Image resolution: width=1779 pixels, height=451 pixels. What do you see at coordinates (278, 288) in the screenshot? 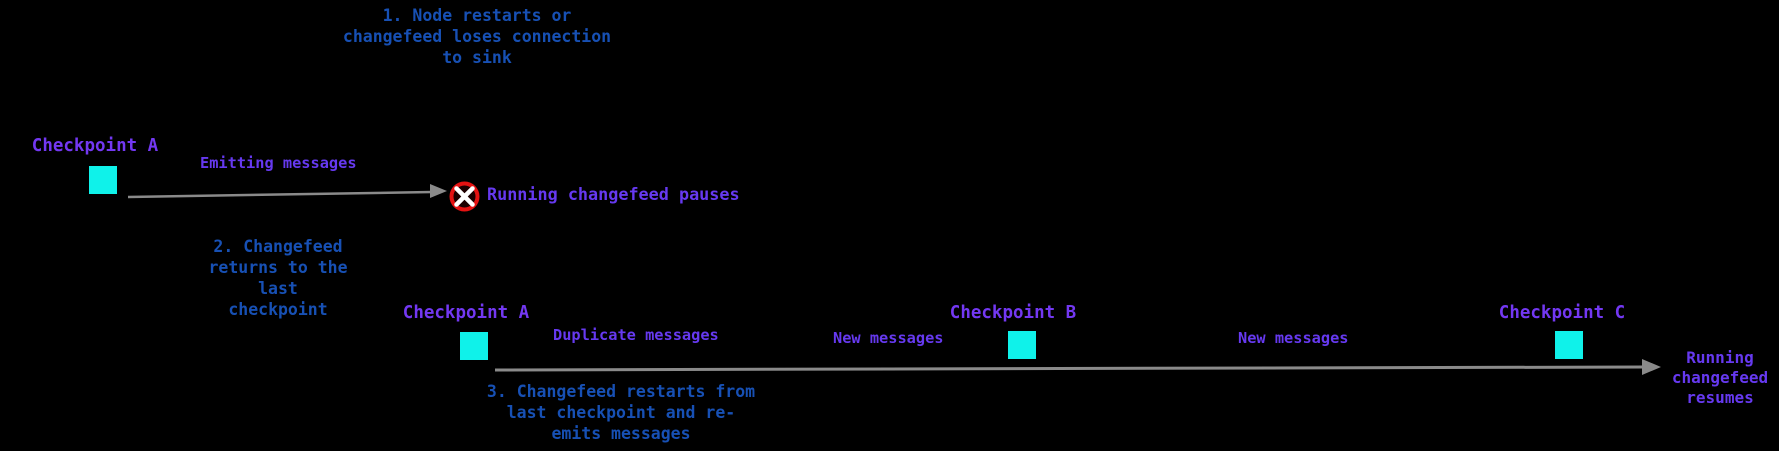
I see `step2-line3: last` at bounding box center [278, 288].